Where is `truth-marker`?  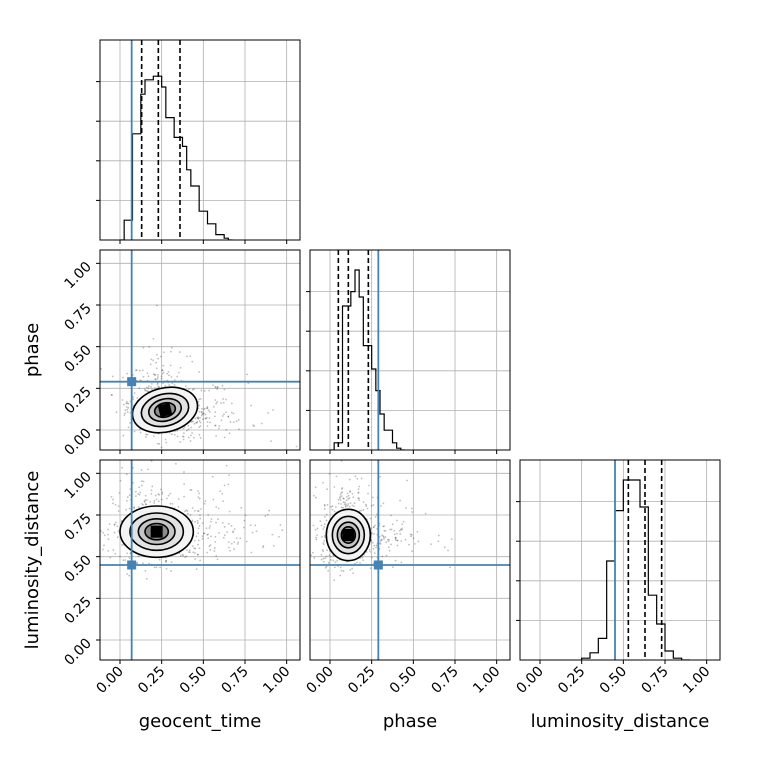
truth-marker is located at coordinates (132, 382).